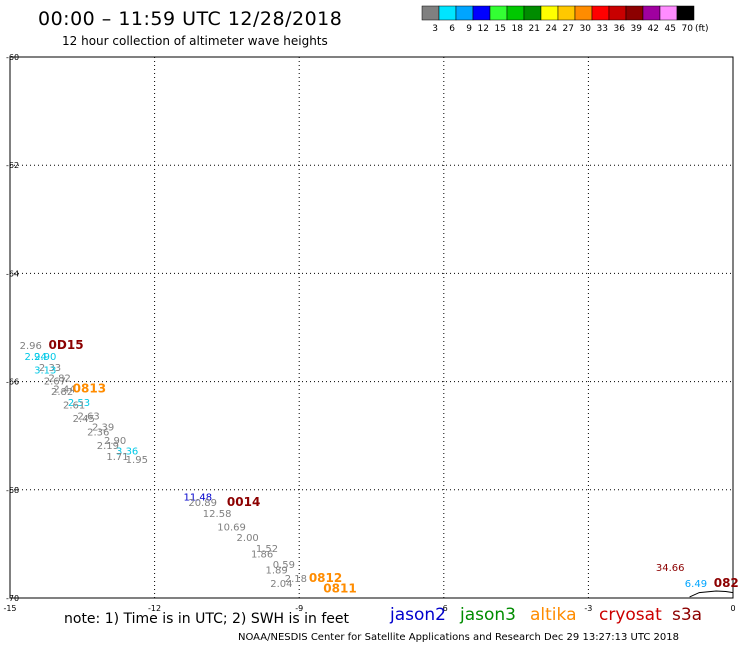  What do you see at coordinates (620, 29) in the screenshot?
I see `colorbar-label: 36` at bounding box center [620, 29].